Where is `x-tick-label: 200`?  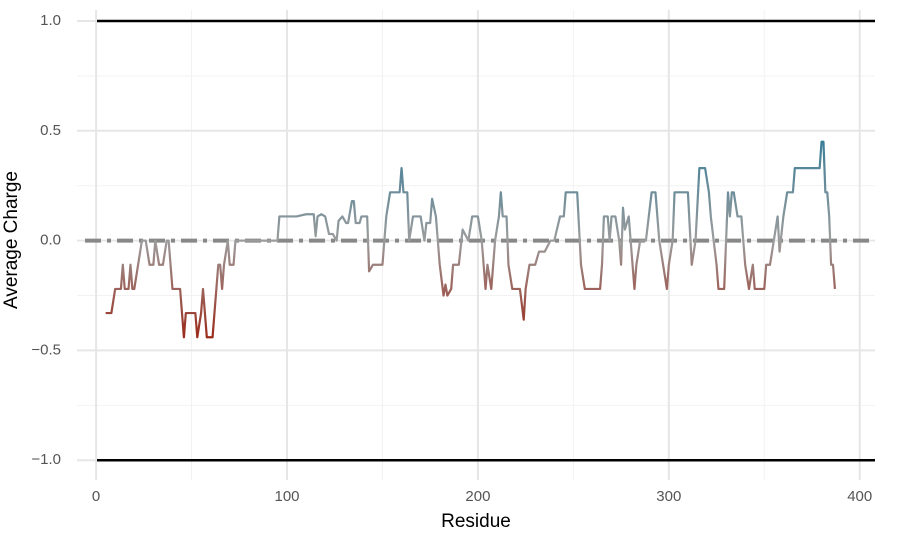
x-tick-label: 200 is located at coordinates (477, 496).